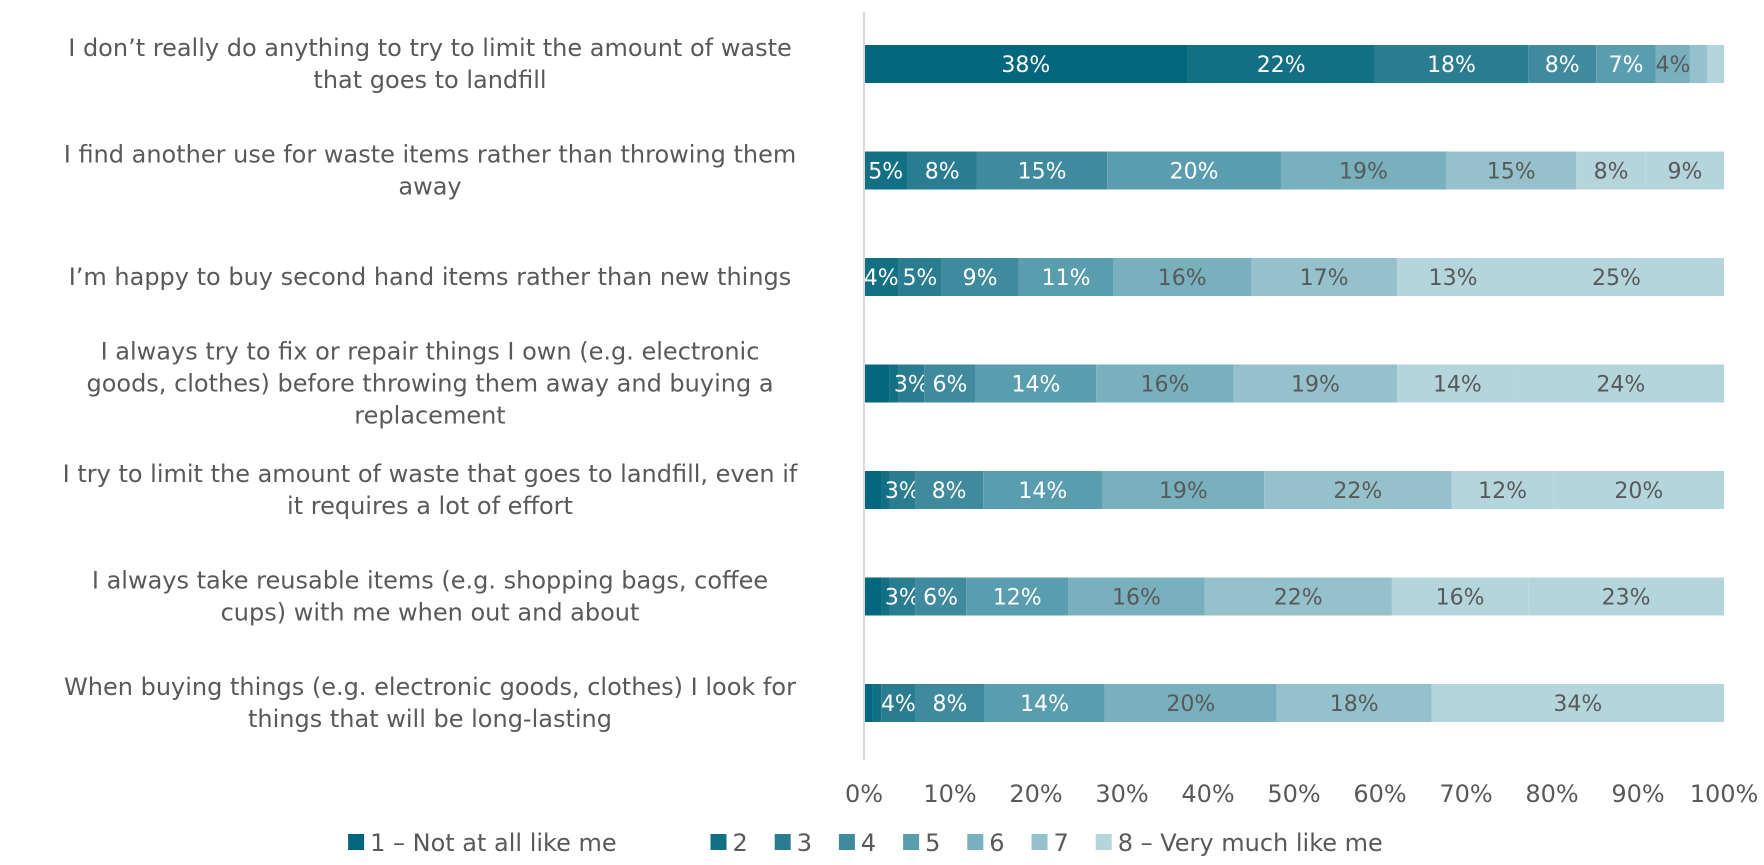  What do you see at coordinates (1379, 794) in the screenshot?
I see `x-tick-label: 60%` at bounding box center [1379, 794].